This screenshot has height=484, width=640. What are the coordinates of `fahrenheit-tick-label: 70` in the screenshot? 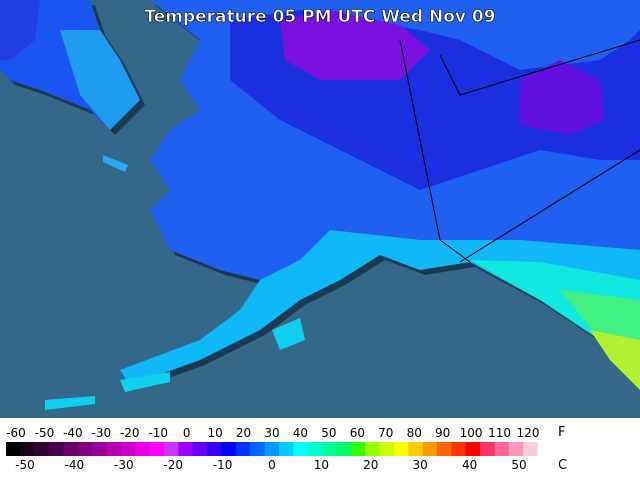 It's located at (385, 433).